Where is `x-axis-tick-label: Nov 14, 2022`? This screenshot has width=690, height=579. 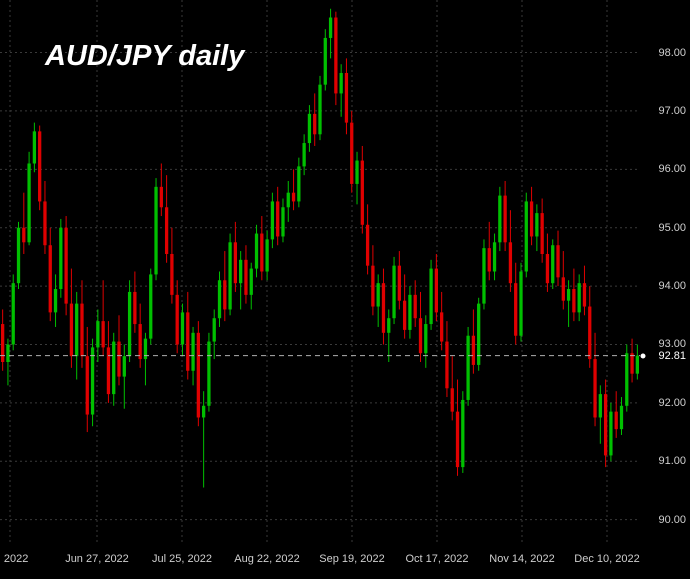 x-axis-tick-label: Nov 14, 2022 is located at coordinates (522, 559).